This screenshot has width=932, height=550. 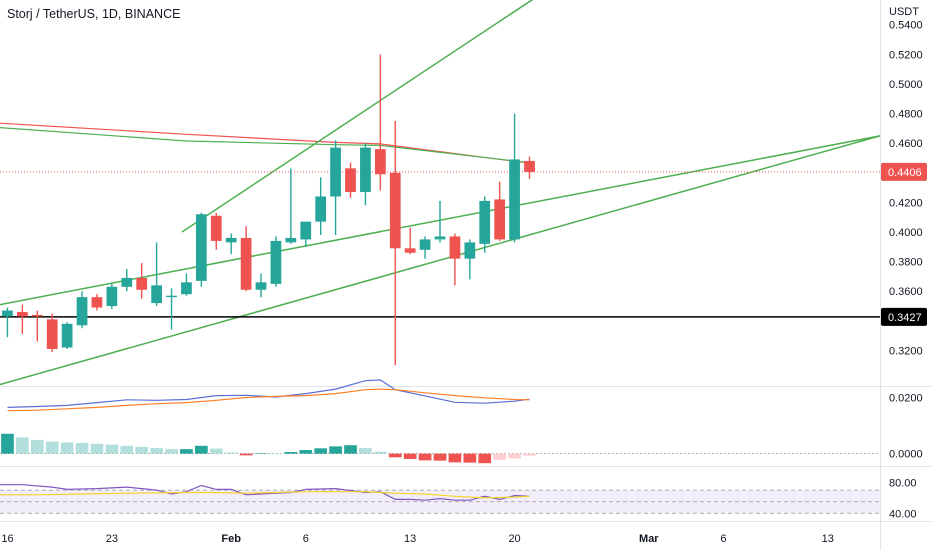 What do you see at coordinates (903, 483) in the screenshot?
I see `rsi-tick-label: 80.00` at bounding box center [903, 483].